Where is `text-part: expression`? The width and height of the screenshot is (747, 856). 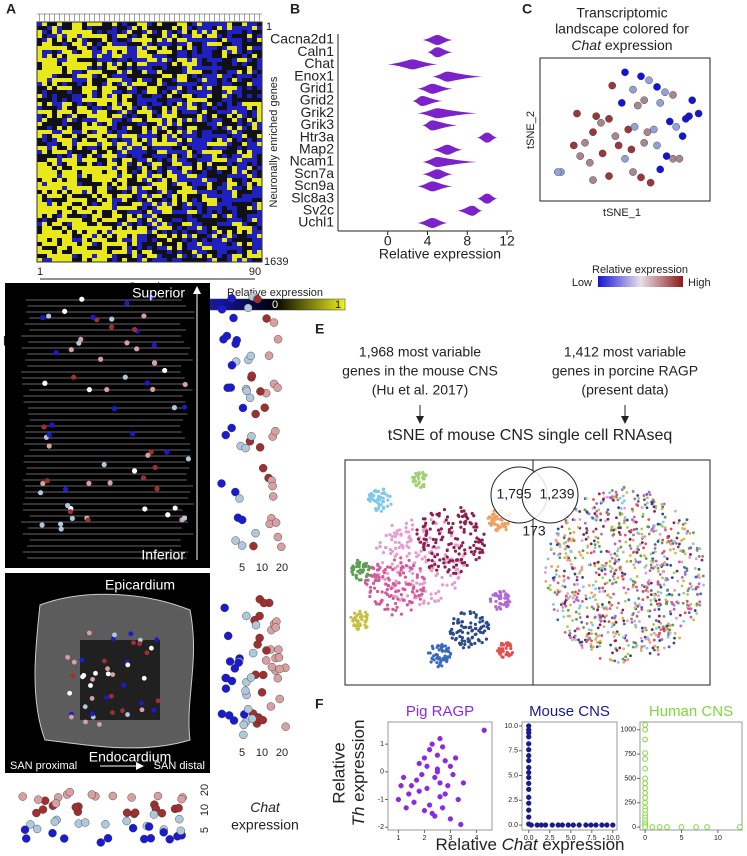 text-part: expression is located at coordinates (639, 45).